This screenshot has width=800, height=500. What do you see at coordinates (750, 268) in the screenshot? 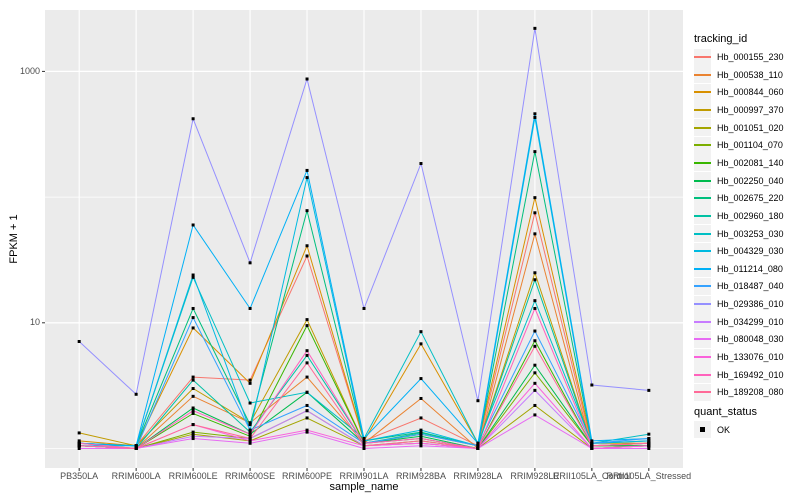
I see `legend-entry-label: Hb_011214_080` at bounding box center [750, 268].